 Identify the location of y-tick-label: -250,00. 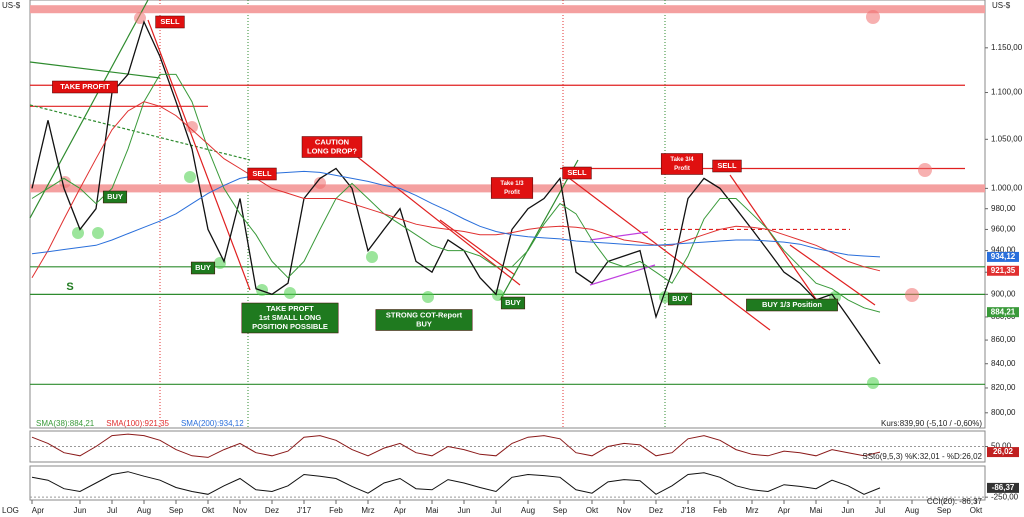
(1005, 496).